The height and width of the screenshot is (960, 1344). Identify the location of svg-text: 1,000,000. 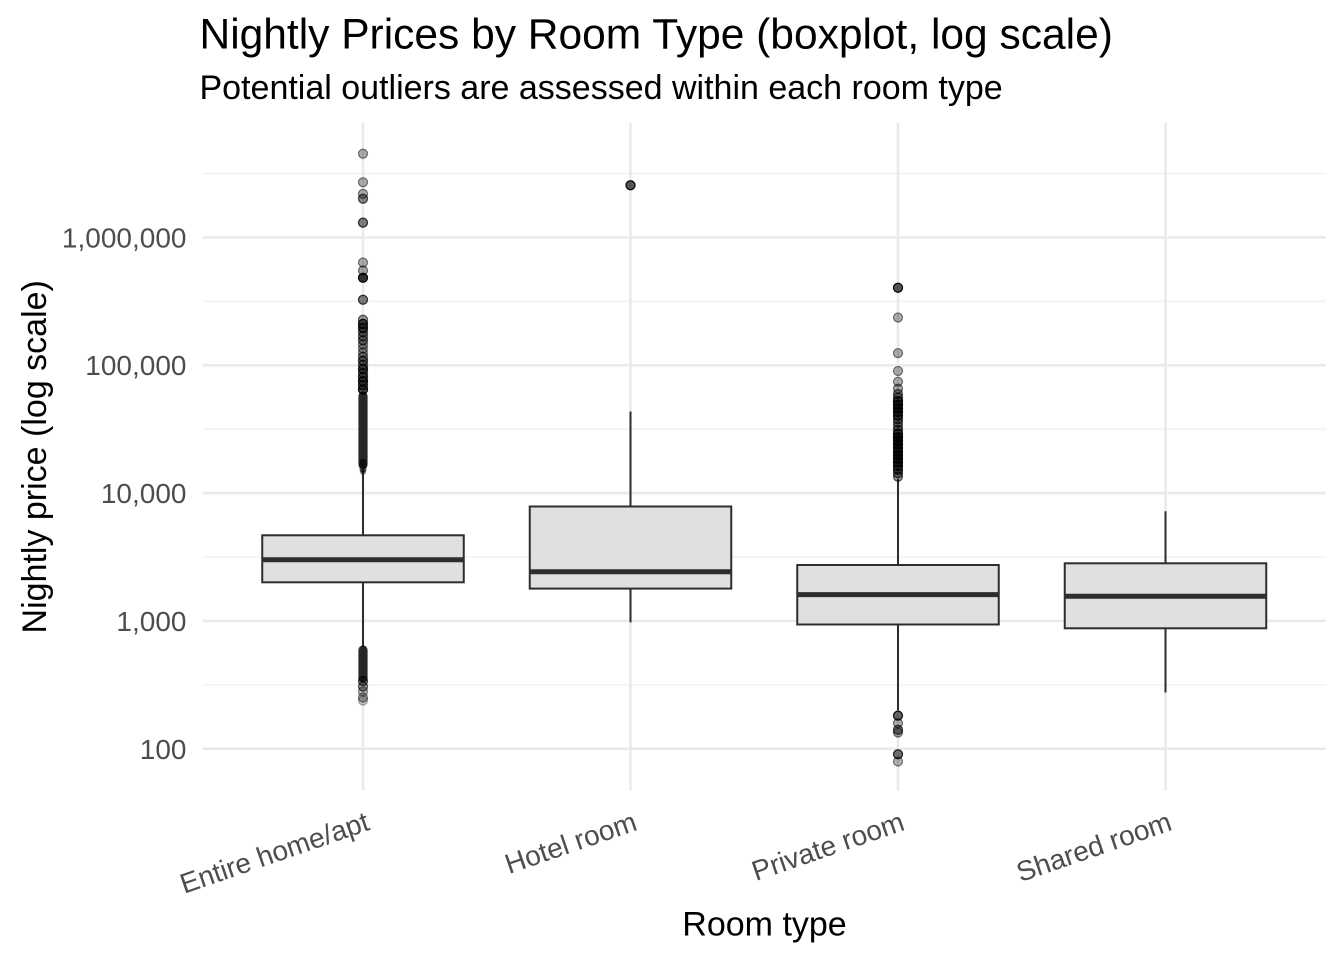
(124, 237).